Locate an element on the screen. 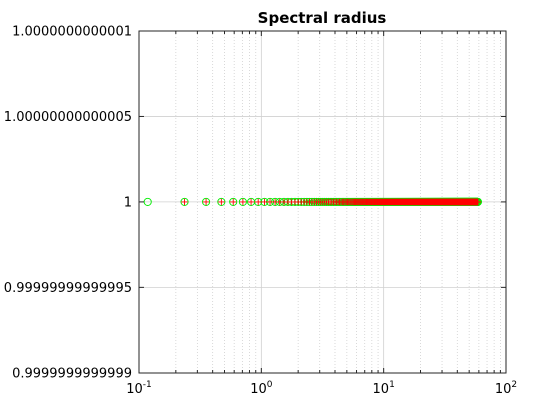  marks-layer is located at coordinates (312, 201).